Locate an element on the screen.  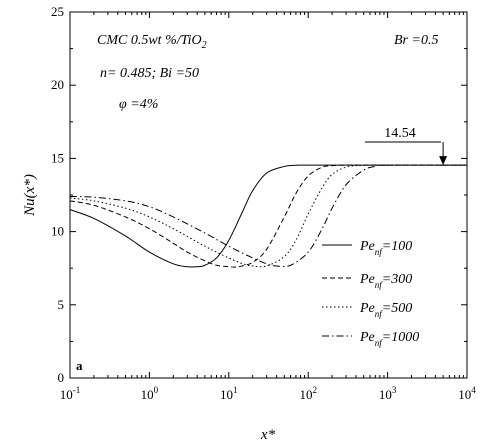
x-axis-label: x* is located at coordinates (268, 435).